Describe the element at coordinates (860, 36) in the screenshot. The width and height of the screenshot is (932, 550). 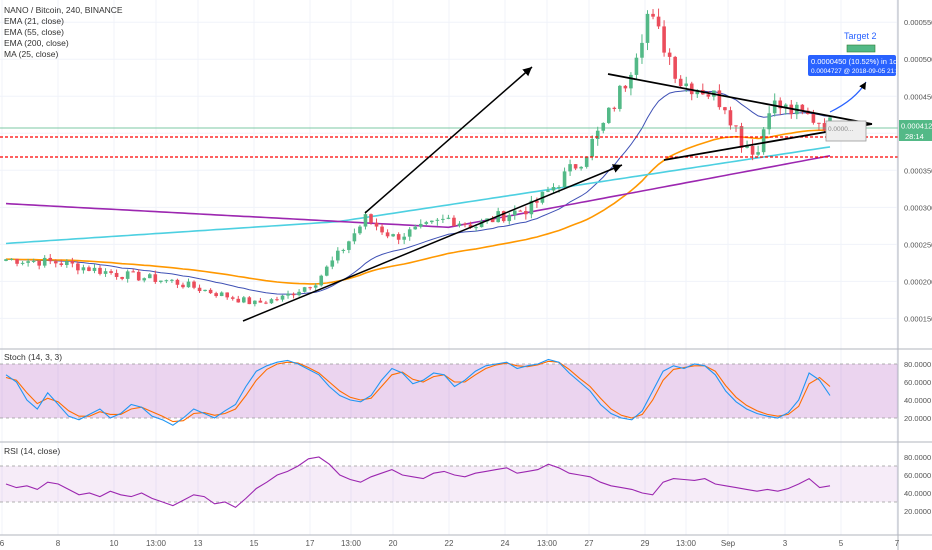
I see `target-label: Target 2` at that location.